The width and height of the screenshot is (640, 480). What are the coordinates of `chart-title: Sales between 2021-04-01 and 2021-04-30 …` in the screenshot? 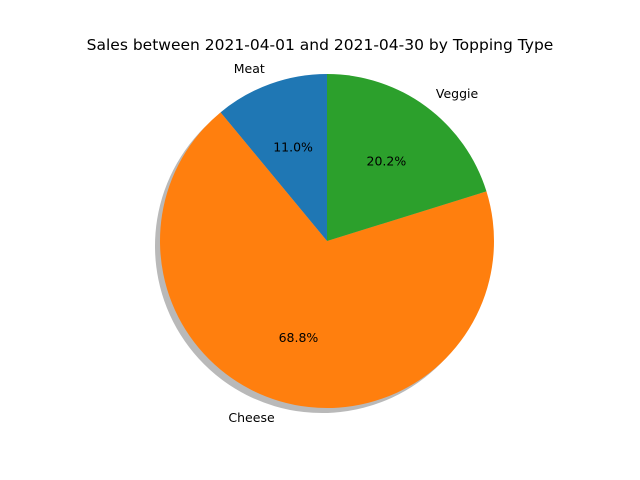 It's located at (320, 45).